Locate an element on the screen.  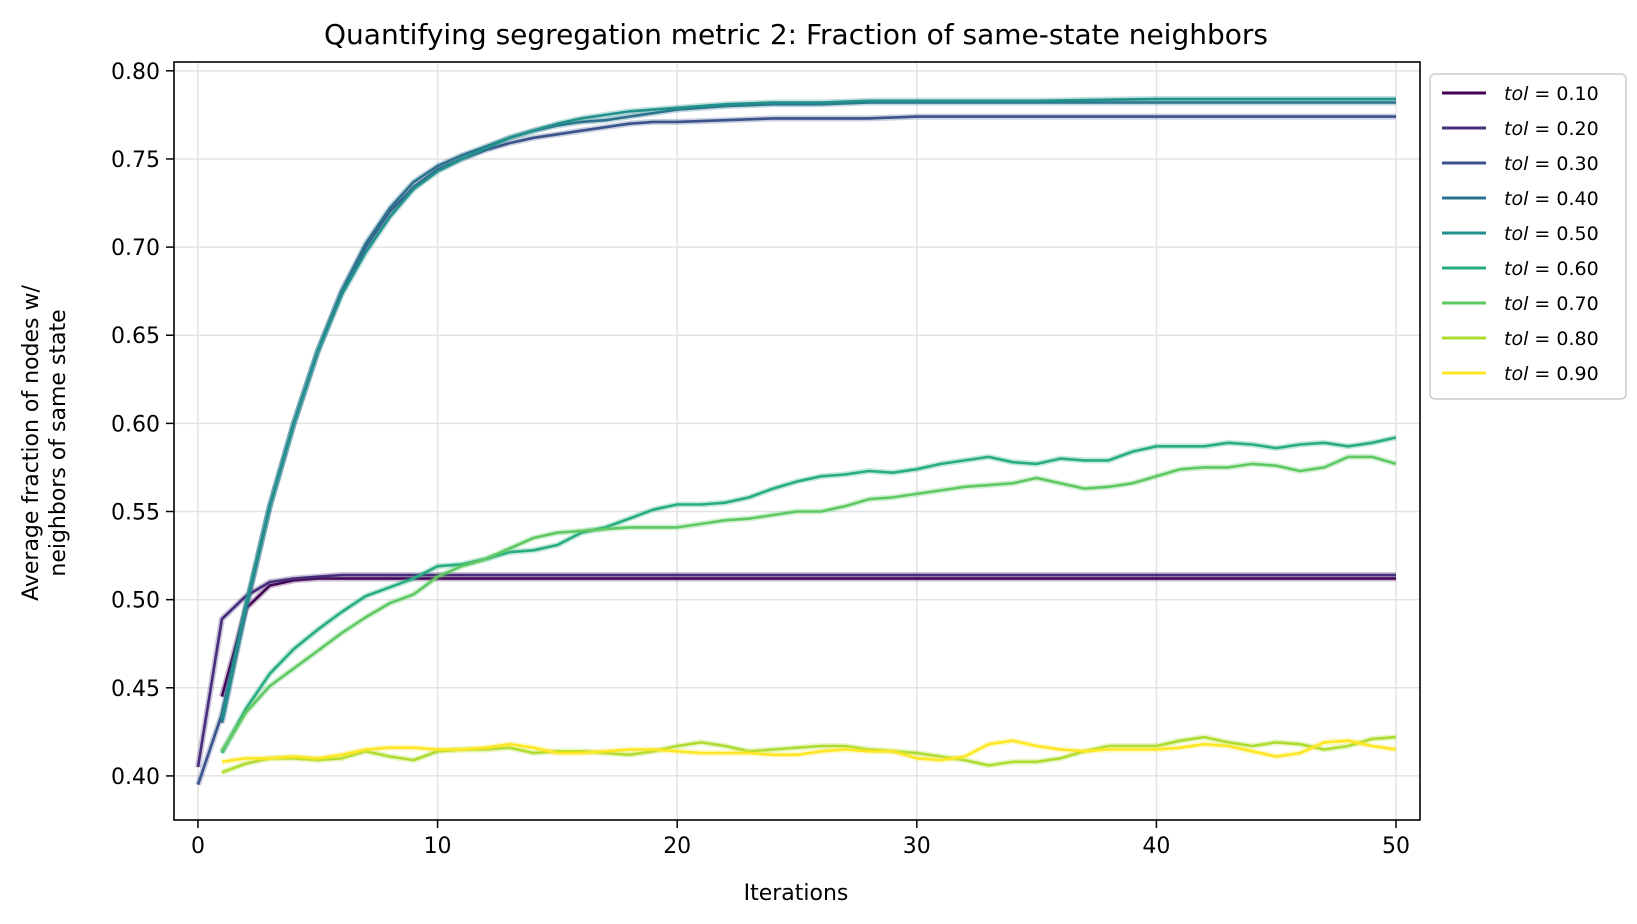
legend-entry: tol = 0.30 is located at coordinates (1551, 164).